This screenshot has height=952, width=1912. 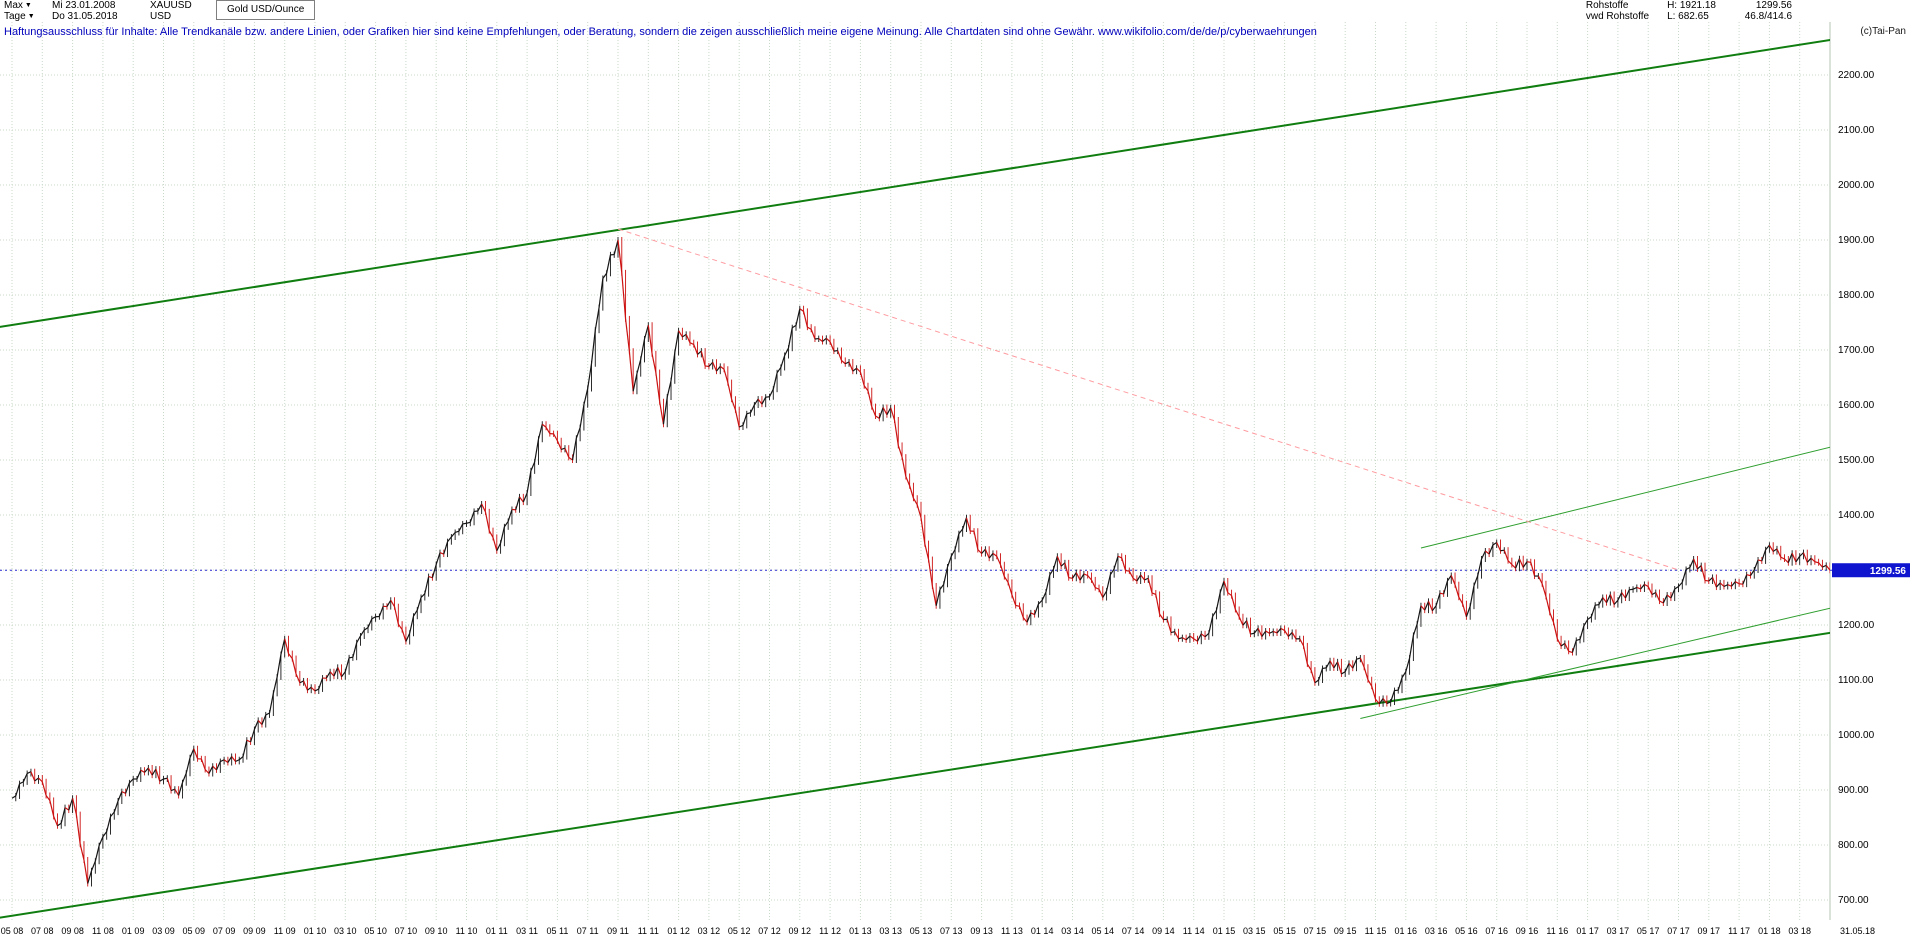 What do you see at coordinates (1857, 931) in the screenshot?
I see `svg-text: 31.05.18` at bounding box center [1857, 931].